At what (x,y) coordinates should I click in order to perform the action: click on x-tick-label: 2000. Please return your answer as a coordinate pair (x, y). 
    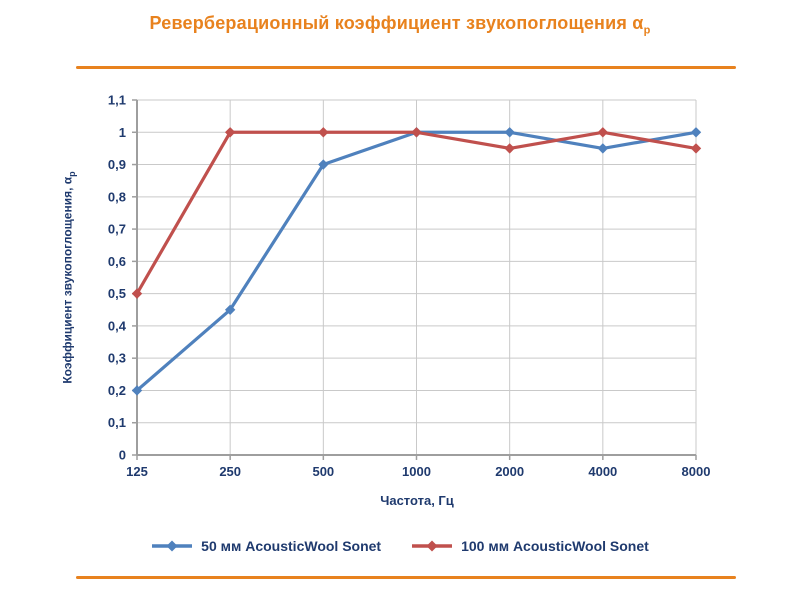
    Looking at the image, I should click on (509, 471).